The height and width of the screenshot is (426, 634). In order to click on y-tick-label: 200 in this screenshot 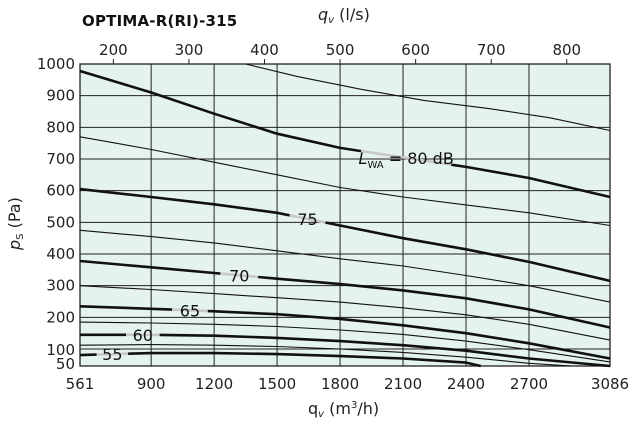, I will do `click(60, 317)`.